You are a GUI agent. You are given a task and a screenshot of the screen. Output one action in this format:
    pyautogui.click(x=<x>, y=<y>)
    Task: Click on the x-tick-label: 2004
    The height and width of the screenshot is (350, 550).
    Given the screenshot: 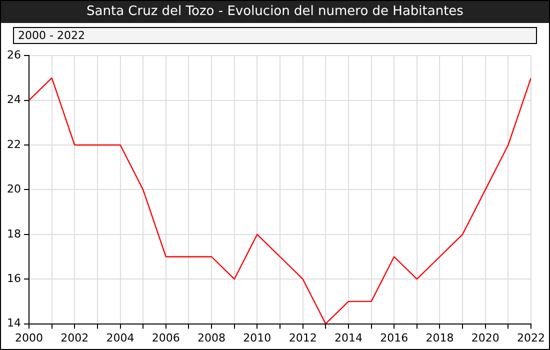 What is the action you would take?
    pyautogui.click(x=120, y=337)
    